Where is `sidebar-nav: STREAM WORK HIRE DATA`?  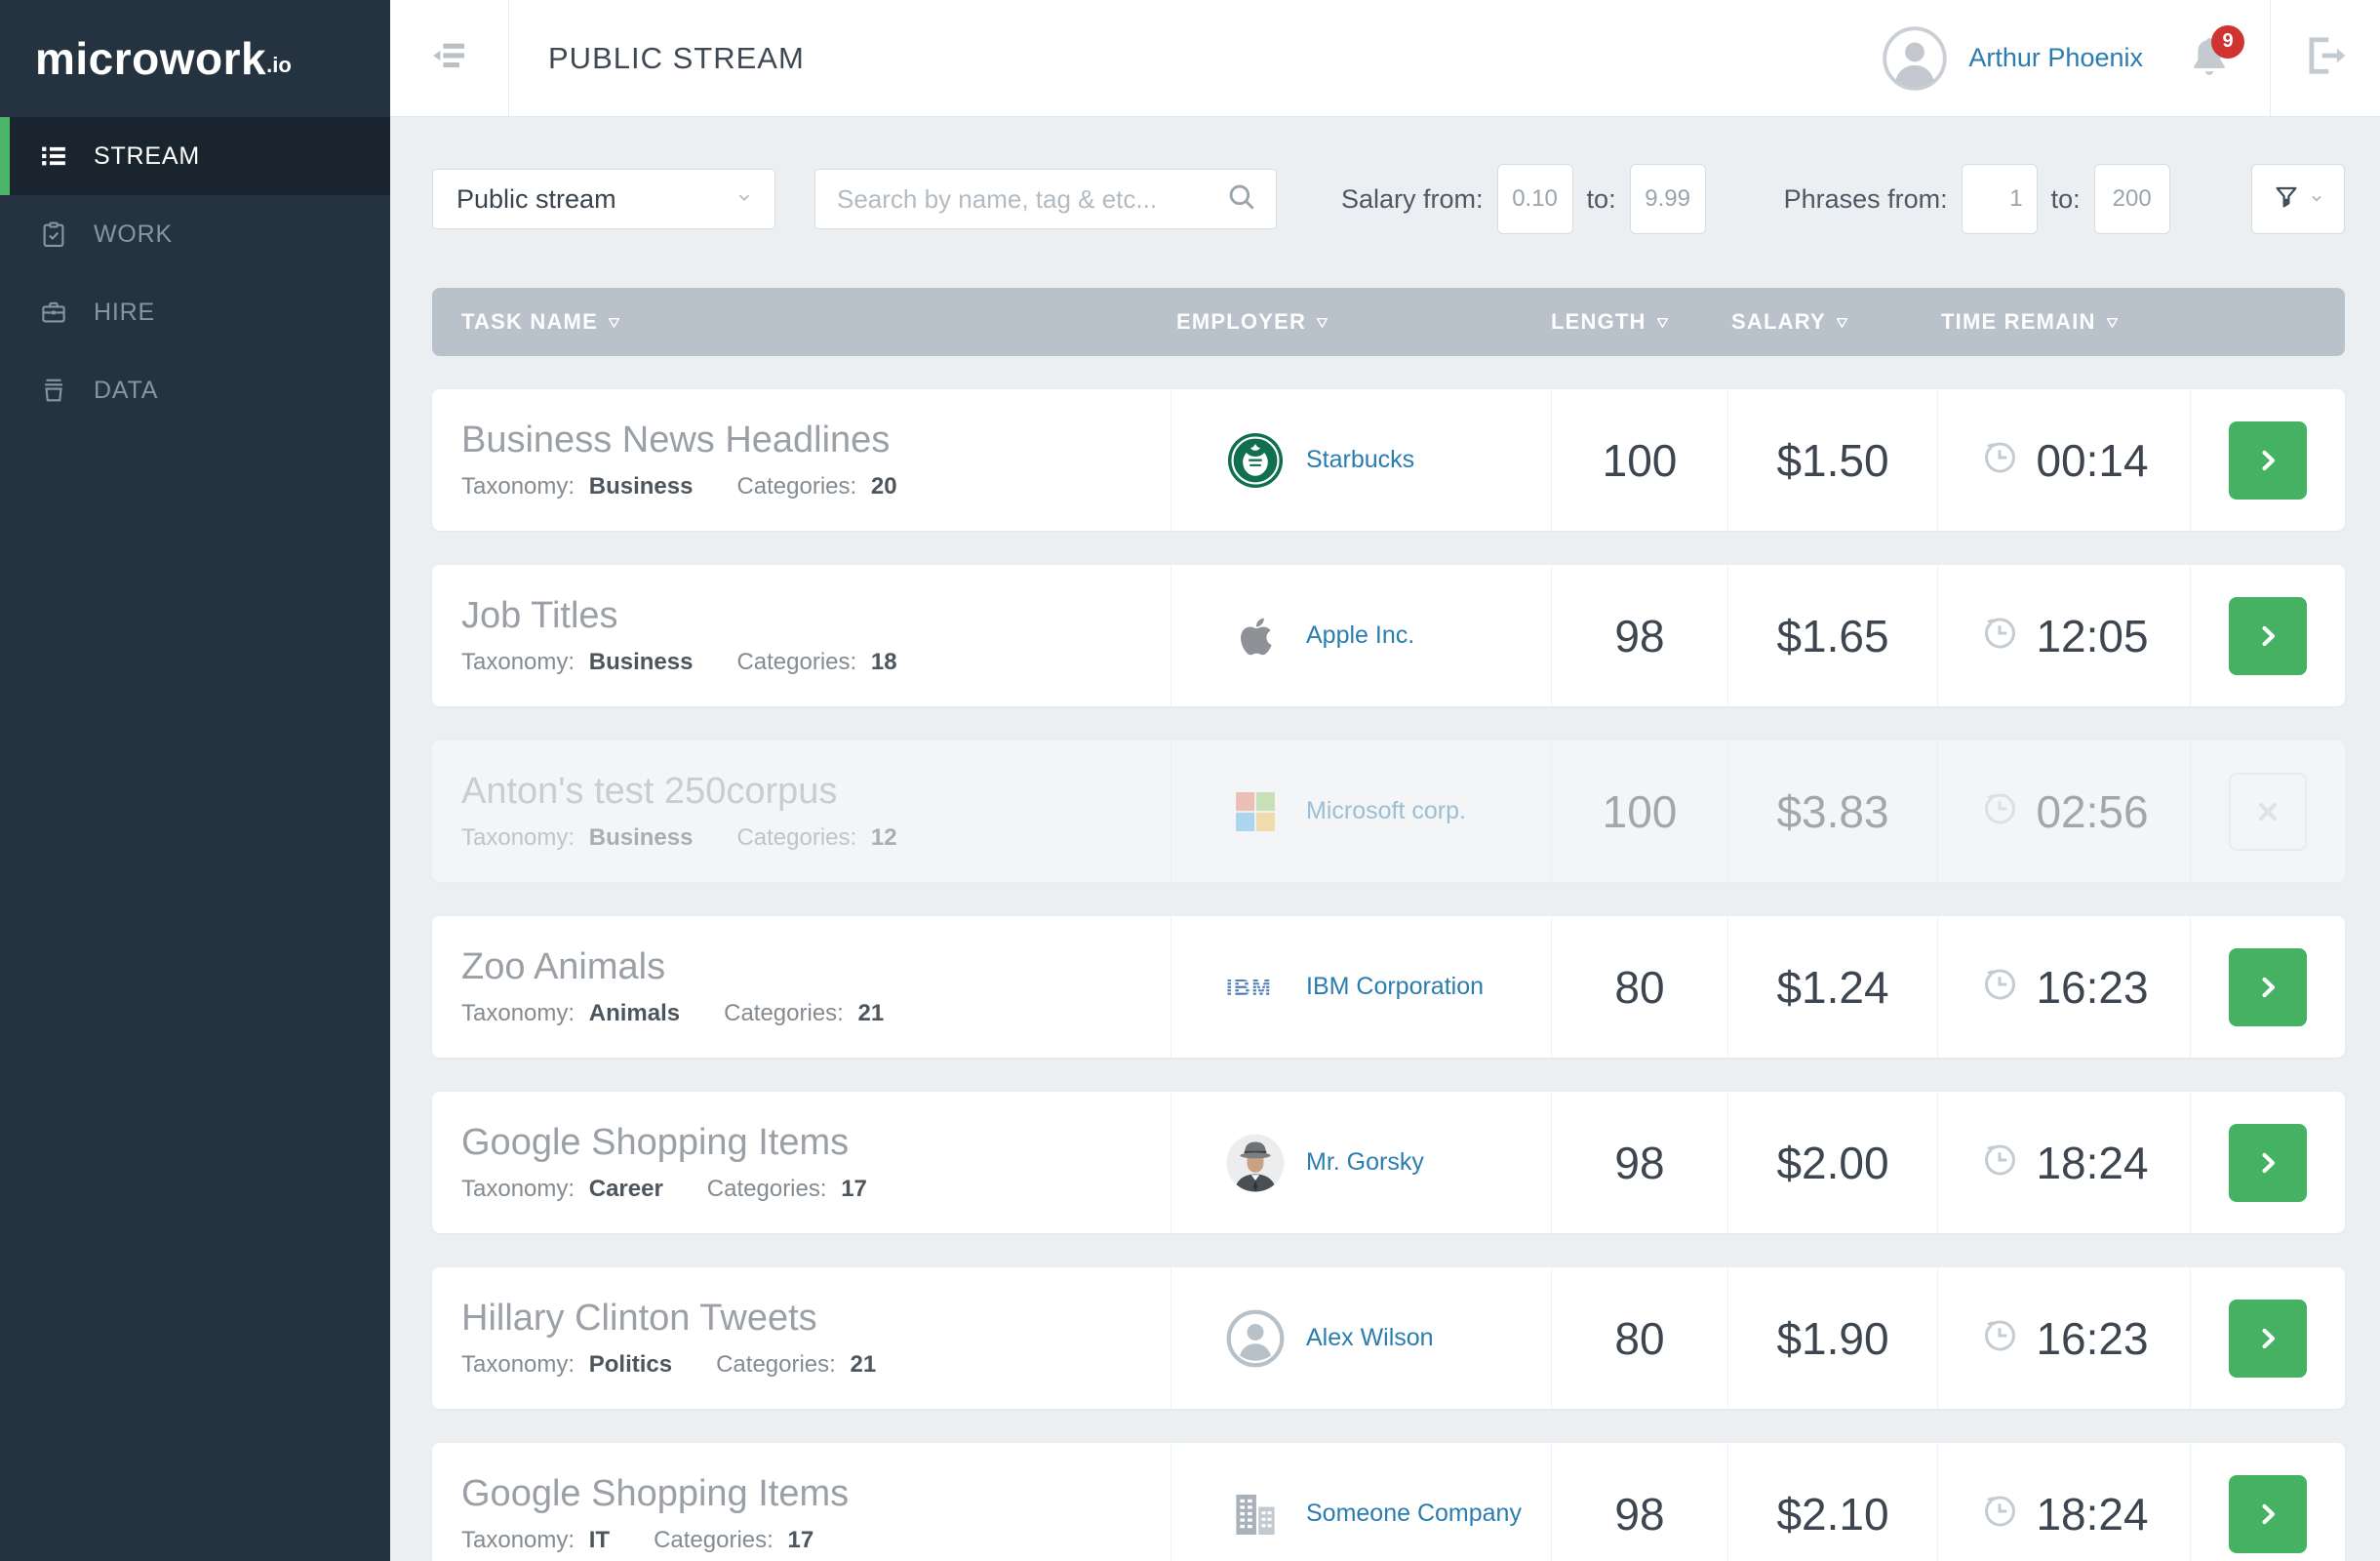 sidebar-nav: STREAM WORK HIRE DATA is located at coordinates (195, 273).